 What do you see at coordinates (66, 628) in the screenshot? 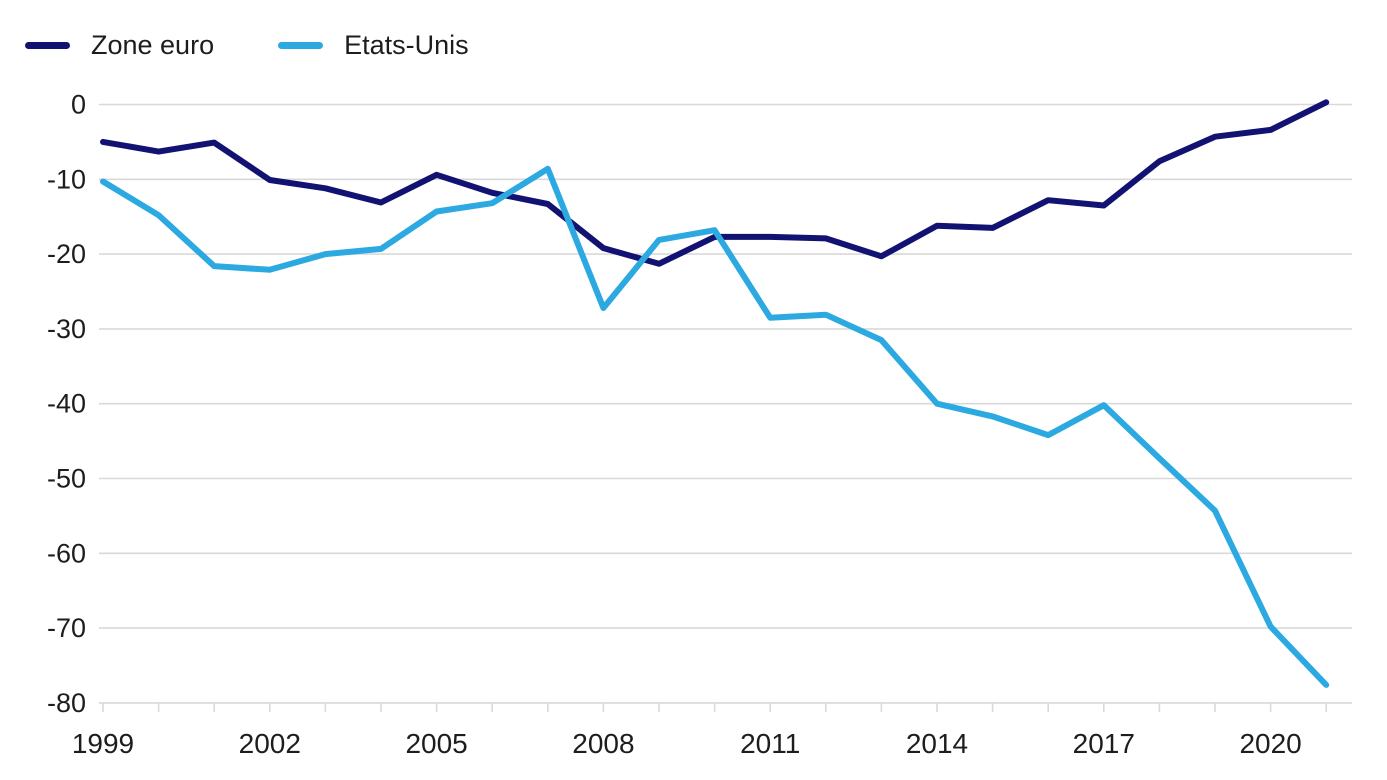
I see `y-axis-label: -70` at bounding box center [66, 628].